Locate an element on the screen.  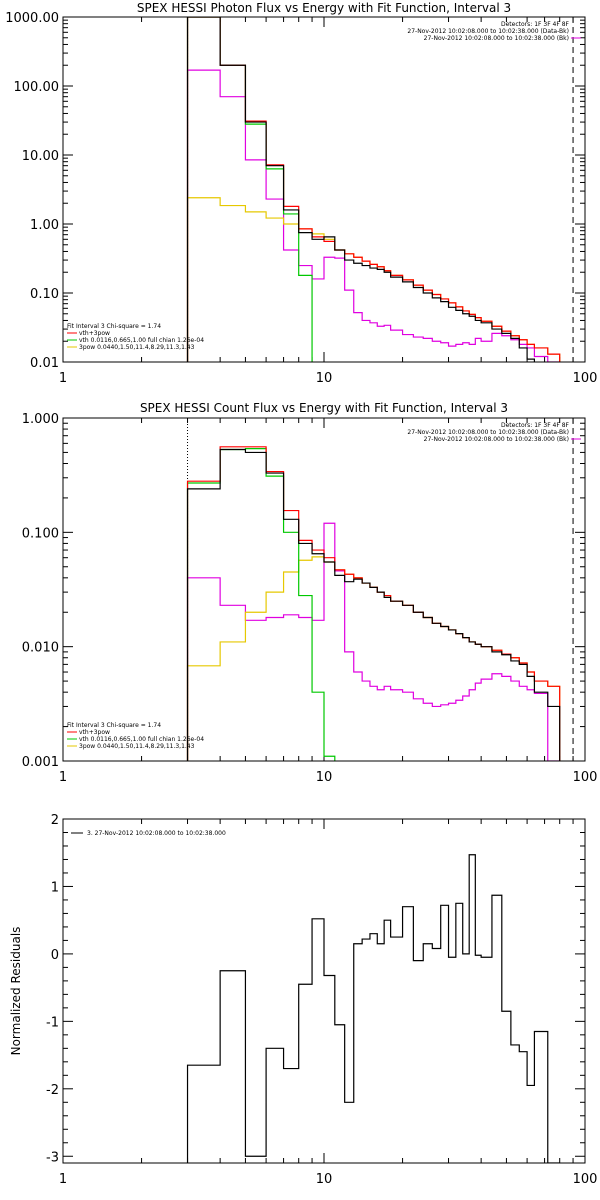
y-tick-label: -1 is located at coordinates (52, 1022).